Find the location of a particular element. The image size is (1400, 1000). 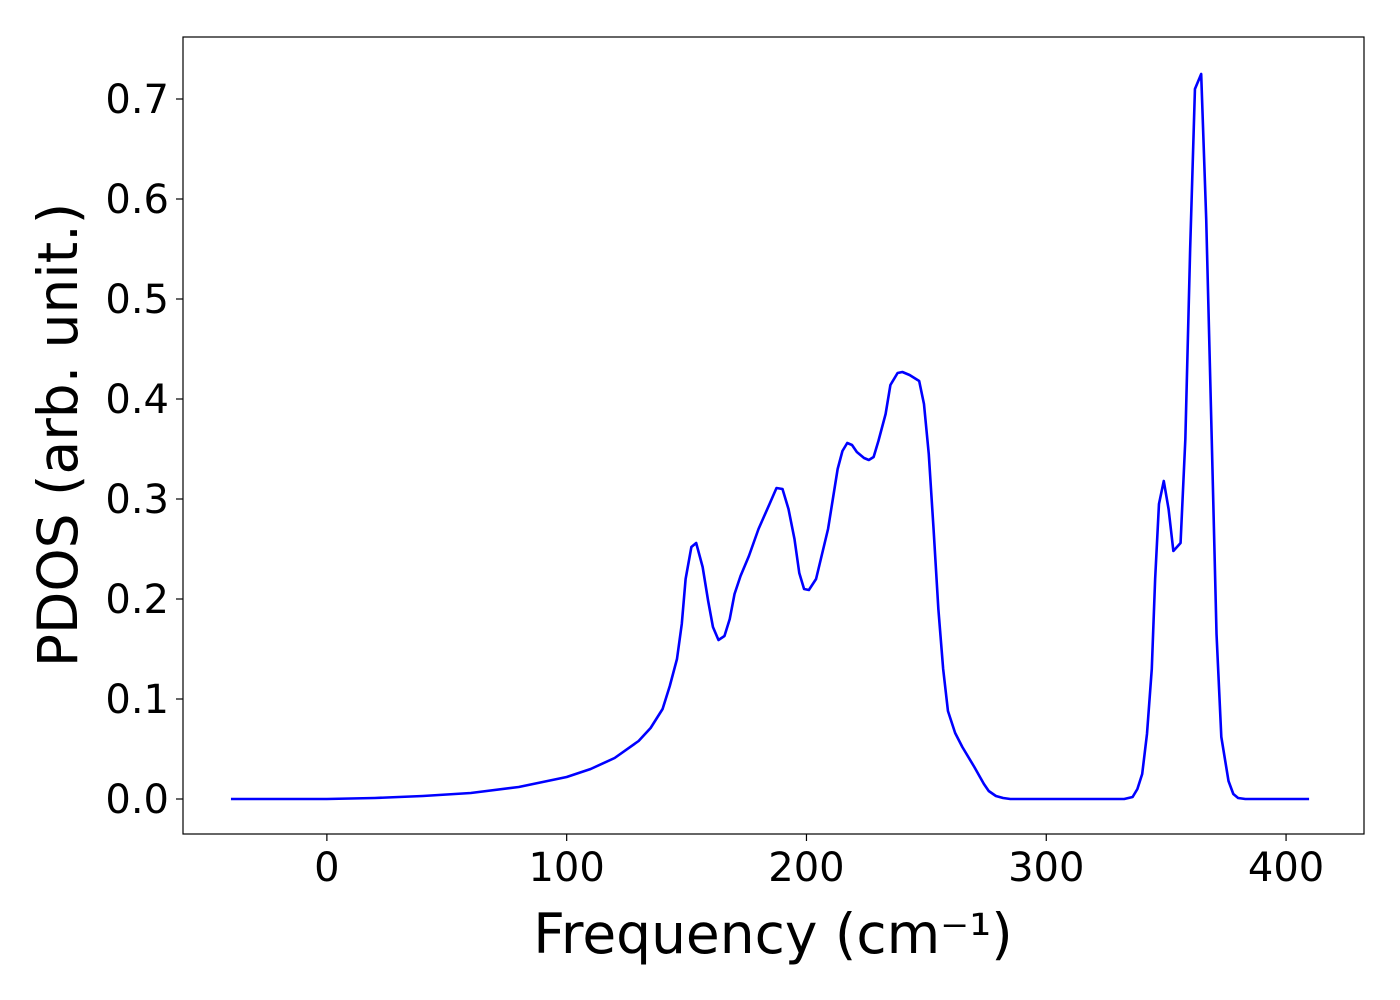

x-tick-label: 200 is located at coordinates (806, 868).